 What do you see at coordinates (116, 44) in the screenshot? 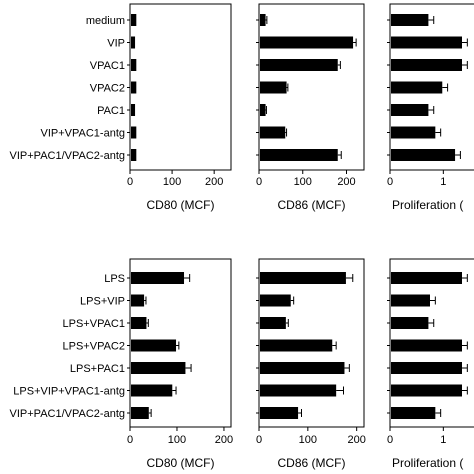
I see `category-label: VIP` at bounding box center [116, 44].